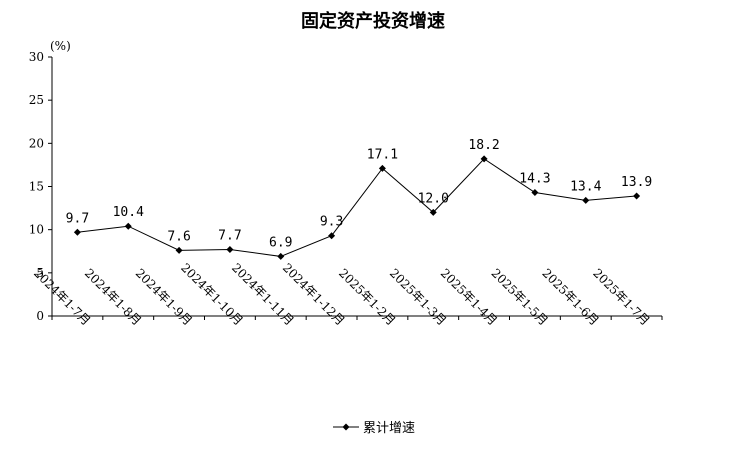 This screenshot has height=452, width=746. What do you see at coordinates (36, 187) in the screenshot?
I see `y-tick-label: 15` at bounding box center [36, 187].